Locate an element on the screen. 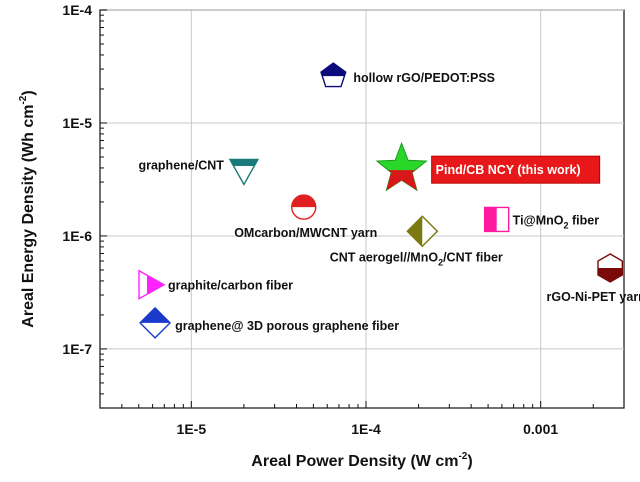 The width and height of the screenshot is (640, 482). y-axis-title: Areal Energy Density (Wh cm-2) is located at coordinates (27, 208).